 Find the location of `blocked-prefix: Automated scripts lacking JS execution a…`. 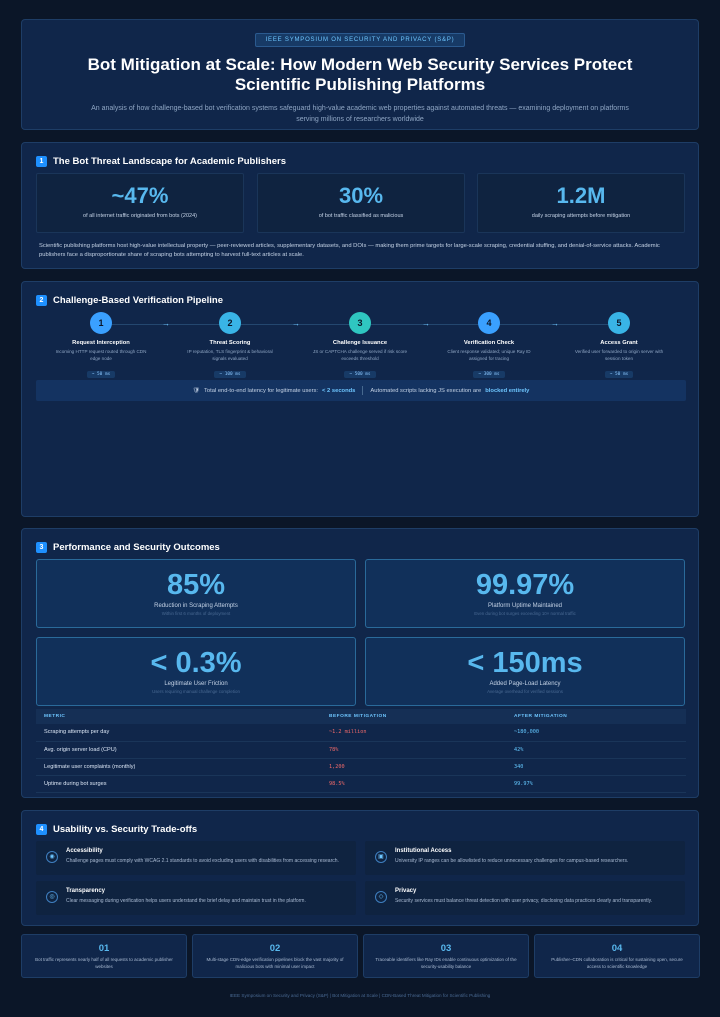

blocked-prefix: Automated scripts lacking JS execution a… is located at coordinates (426, 390).